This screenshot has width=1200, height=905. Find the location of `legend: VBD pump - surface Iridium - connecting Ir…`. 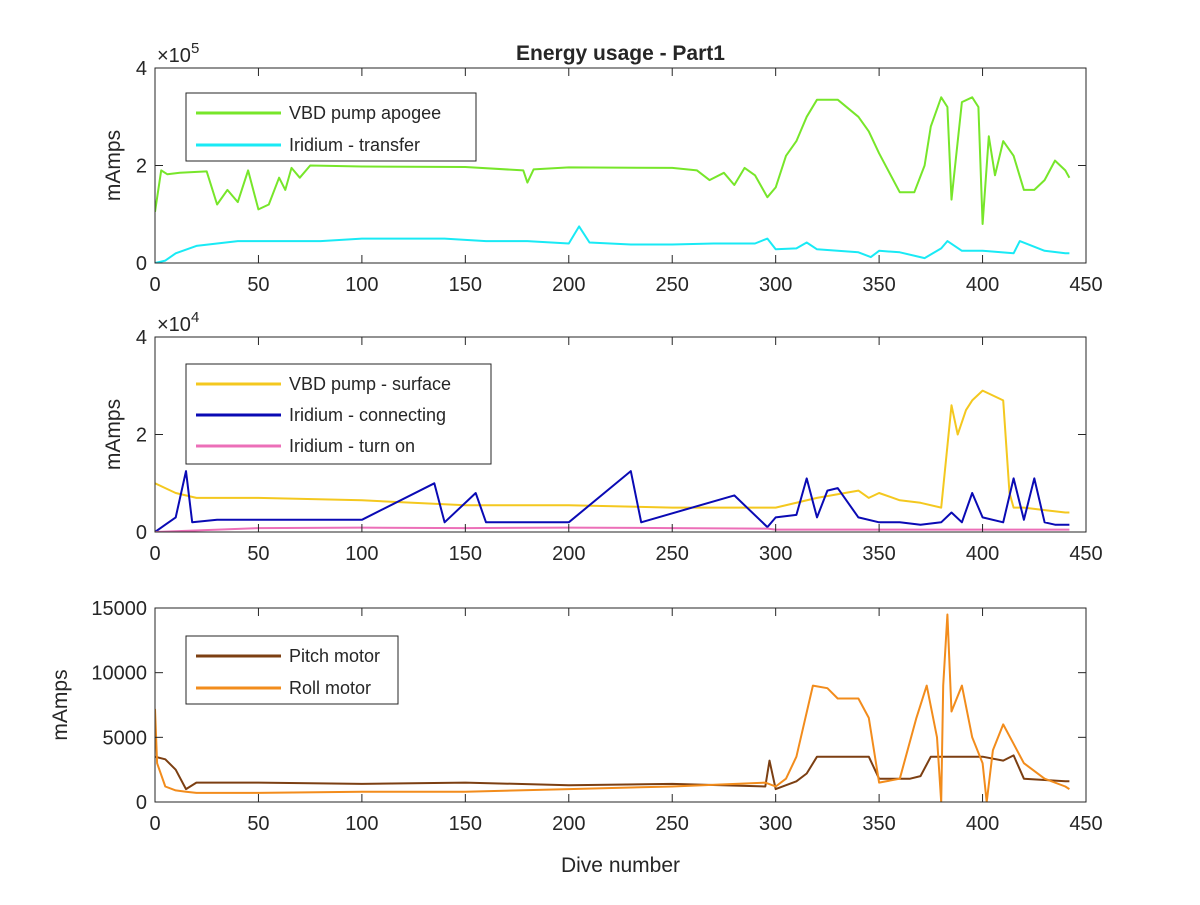

legend: VBD pump - surface Iridium - connecting Ir… is located at coordinates (338, 414).